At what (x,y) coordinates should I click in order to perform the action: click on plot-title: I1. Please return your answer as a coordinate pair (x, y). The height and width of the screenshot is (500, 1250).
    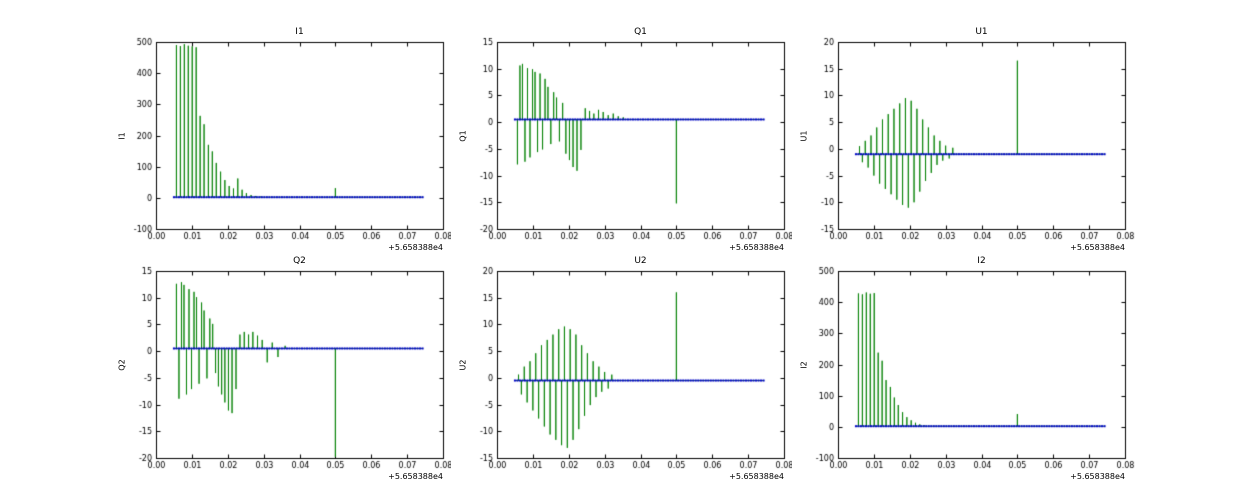
    Looking at the image, I should click on (299, 32).